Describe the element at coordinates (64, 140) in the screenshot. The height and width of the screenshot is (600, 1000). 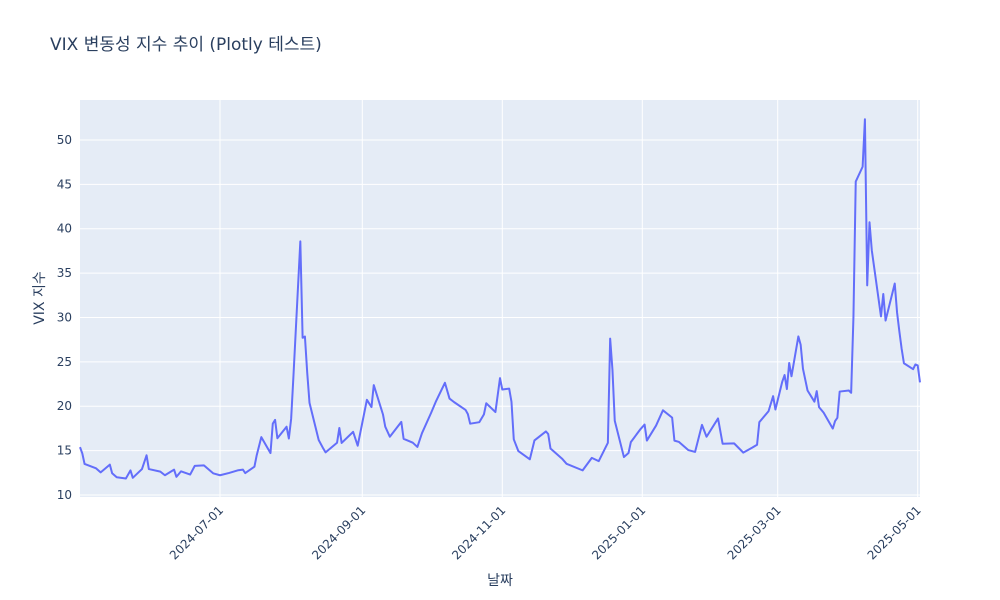
I see `y-tick-label: 50` at that location.